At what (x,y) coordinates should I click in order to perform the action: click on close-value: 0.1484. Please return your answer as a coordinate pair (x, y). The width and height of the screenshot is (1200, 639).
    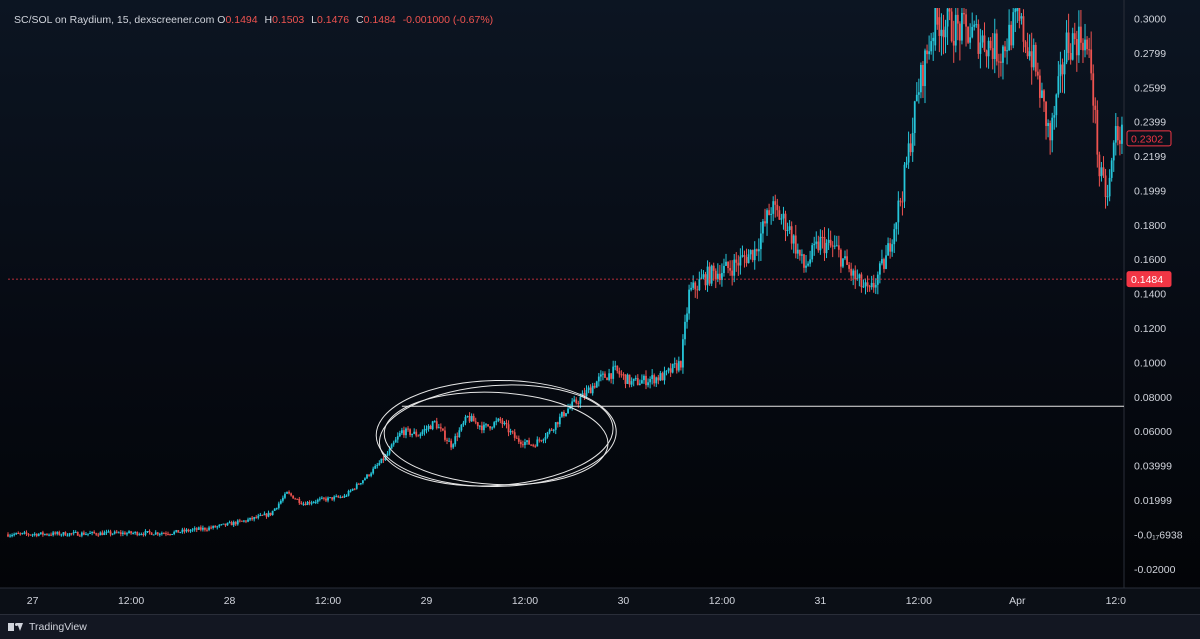
    Looking at the image, I should click on (379, 20).